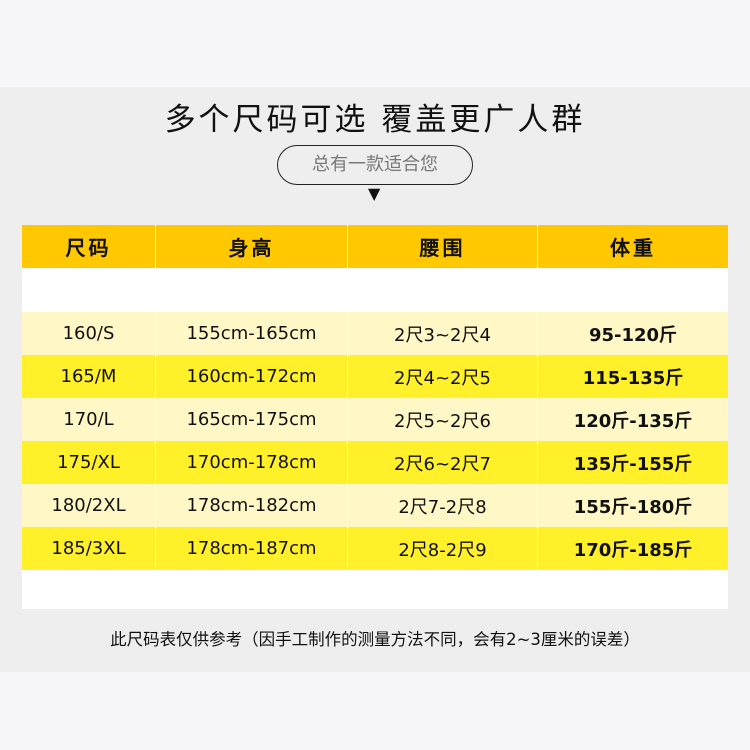 The image size is (750, 750). Describe the element at coordinates (633, 335) in the screenshot. I see `cell-weight: 95-120斤` at that location.